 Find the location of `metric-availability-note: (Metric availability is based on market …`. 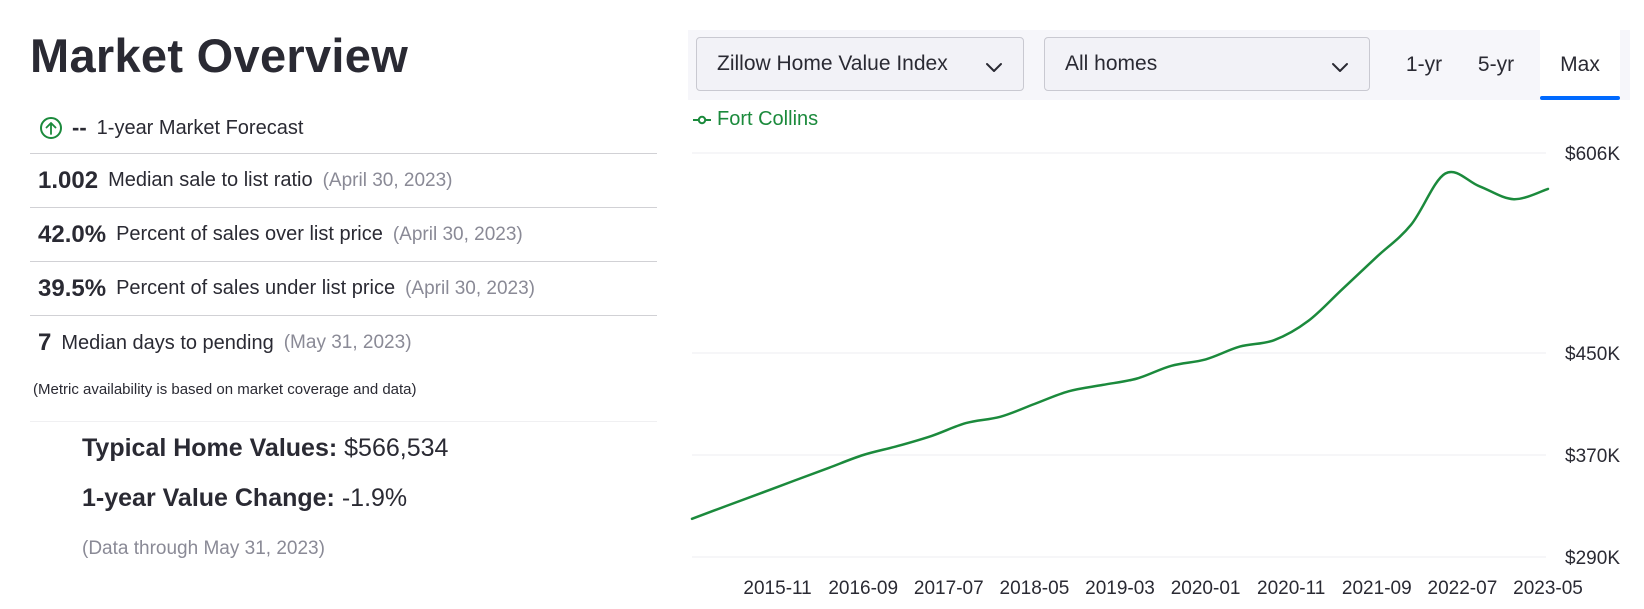

metric-availability-note: (Metric availability is based on market … is located at coordinates (225, 389).